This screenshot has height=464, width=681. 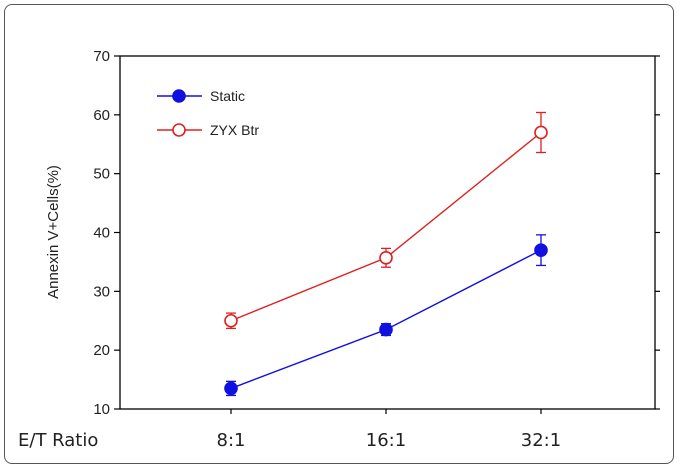 I want to click on y-tick-label: 30, so click(x=101, y=291).